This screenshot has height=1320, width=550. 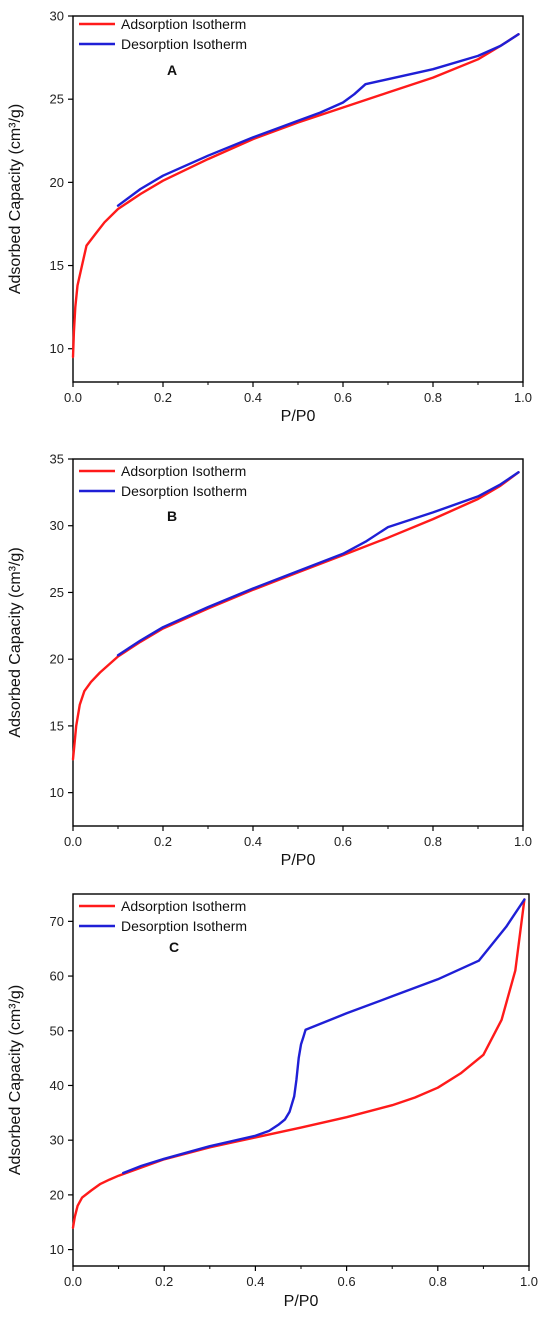 What do you see at coordinates (57, 1030) in the screenshot?
I see `y-tick-label: 50` at bounding box center [57, 1030].